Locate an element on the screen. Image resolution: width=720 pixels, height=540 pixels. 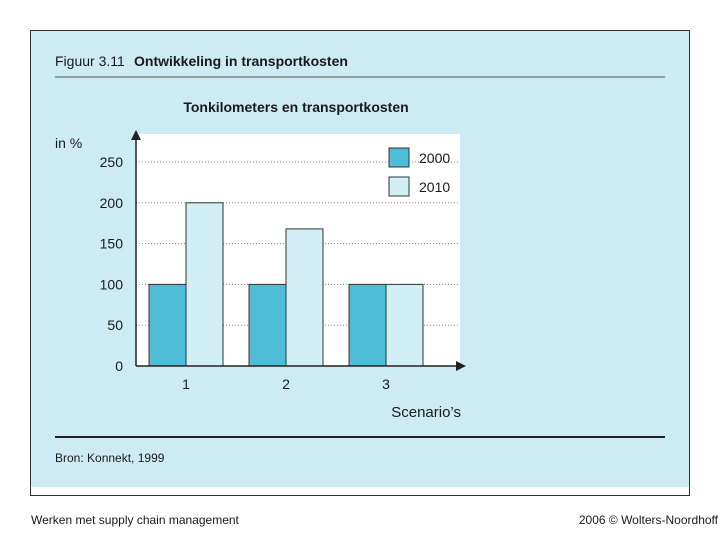
x-tick-labels: 1 2 3 is located at coordinates (286, 384).